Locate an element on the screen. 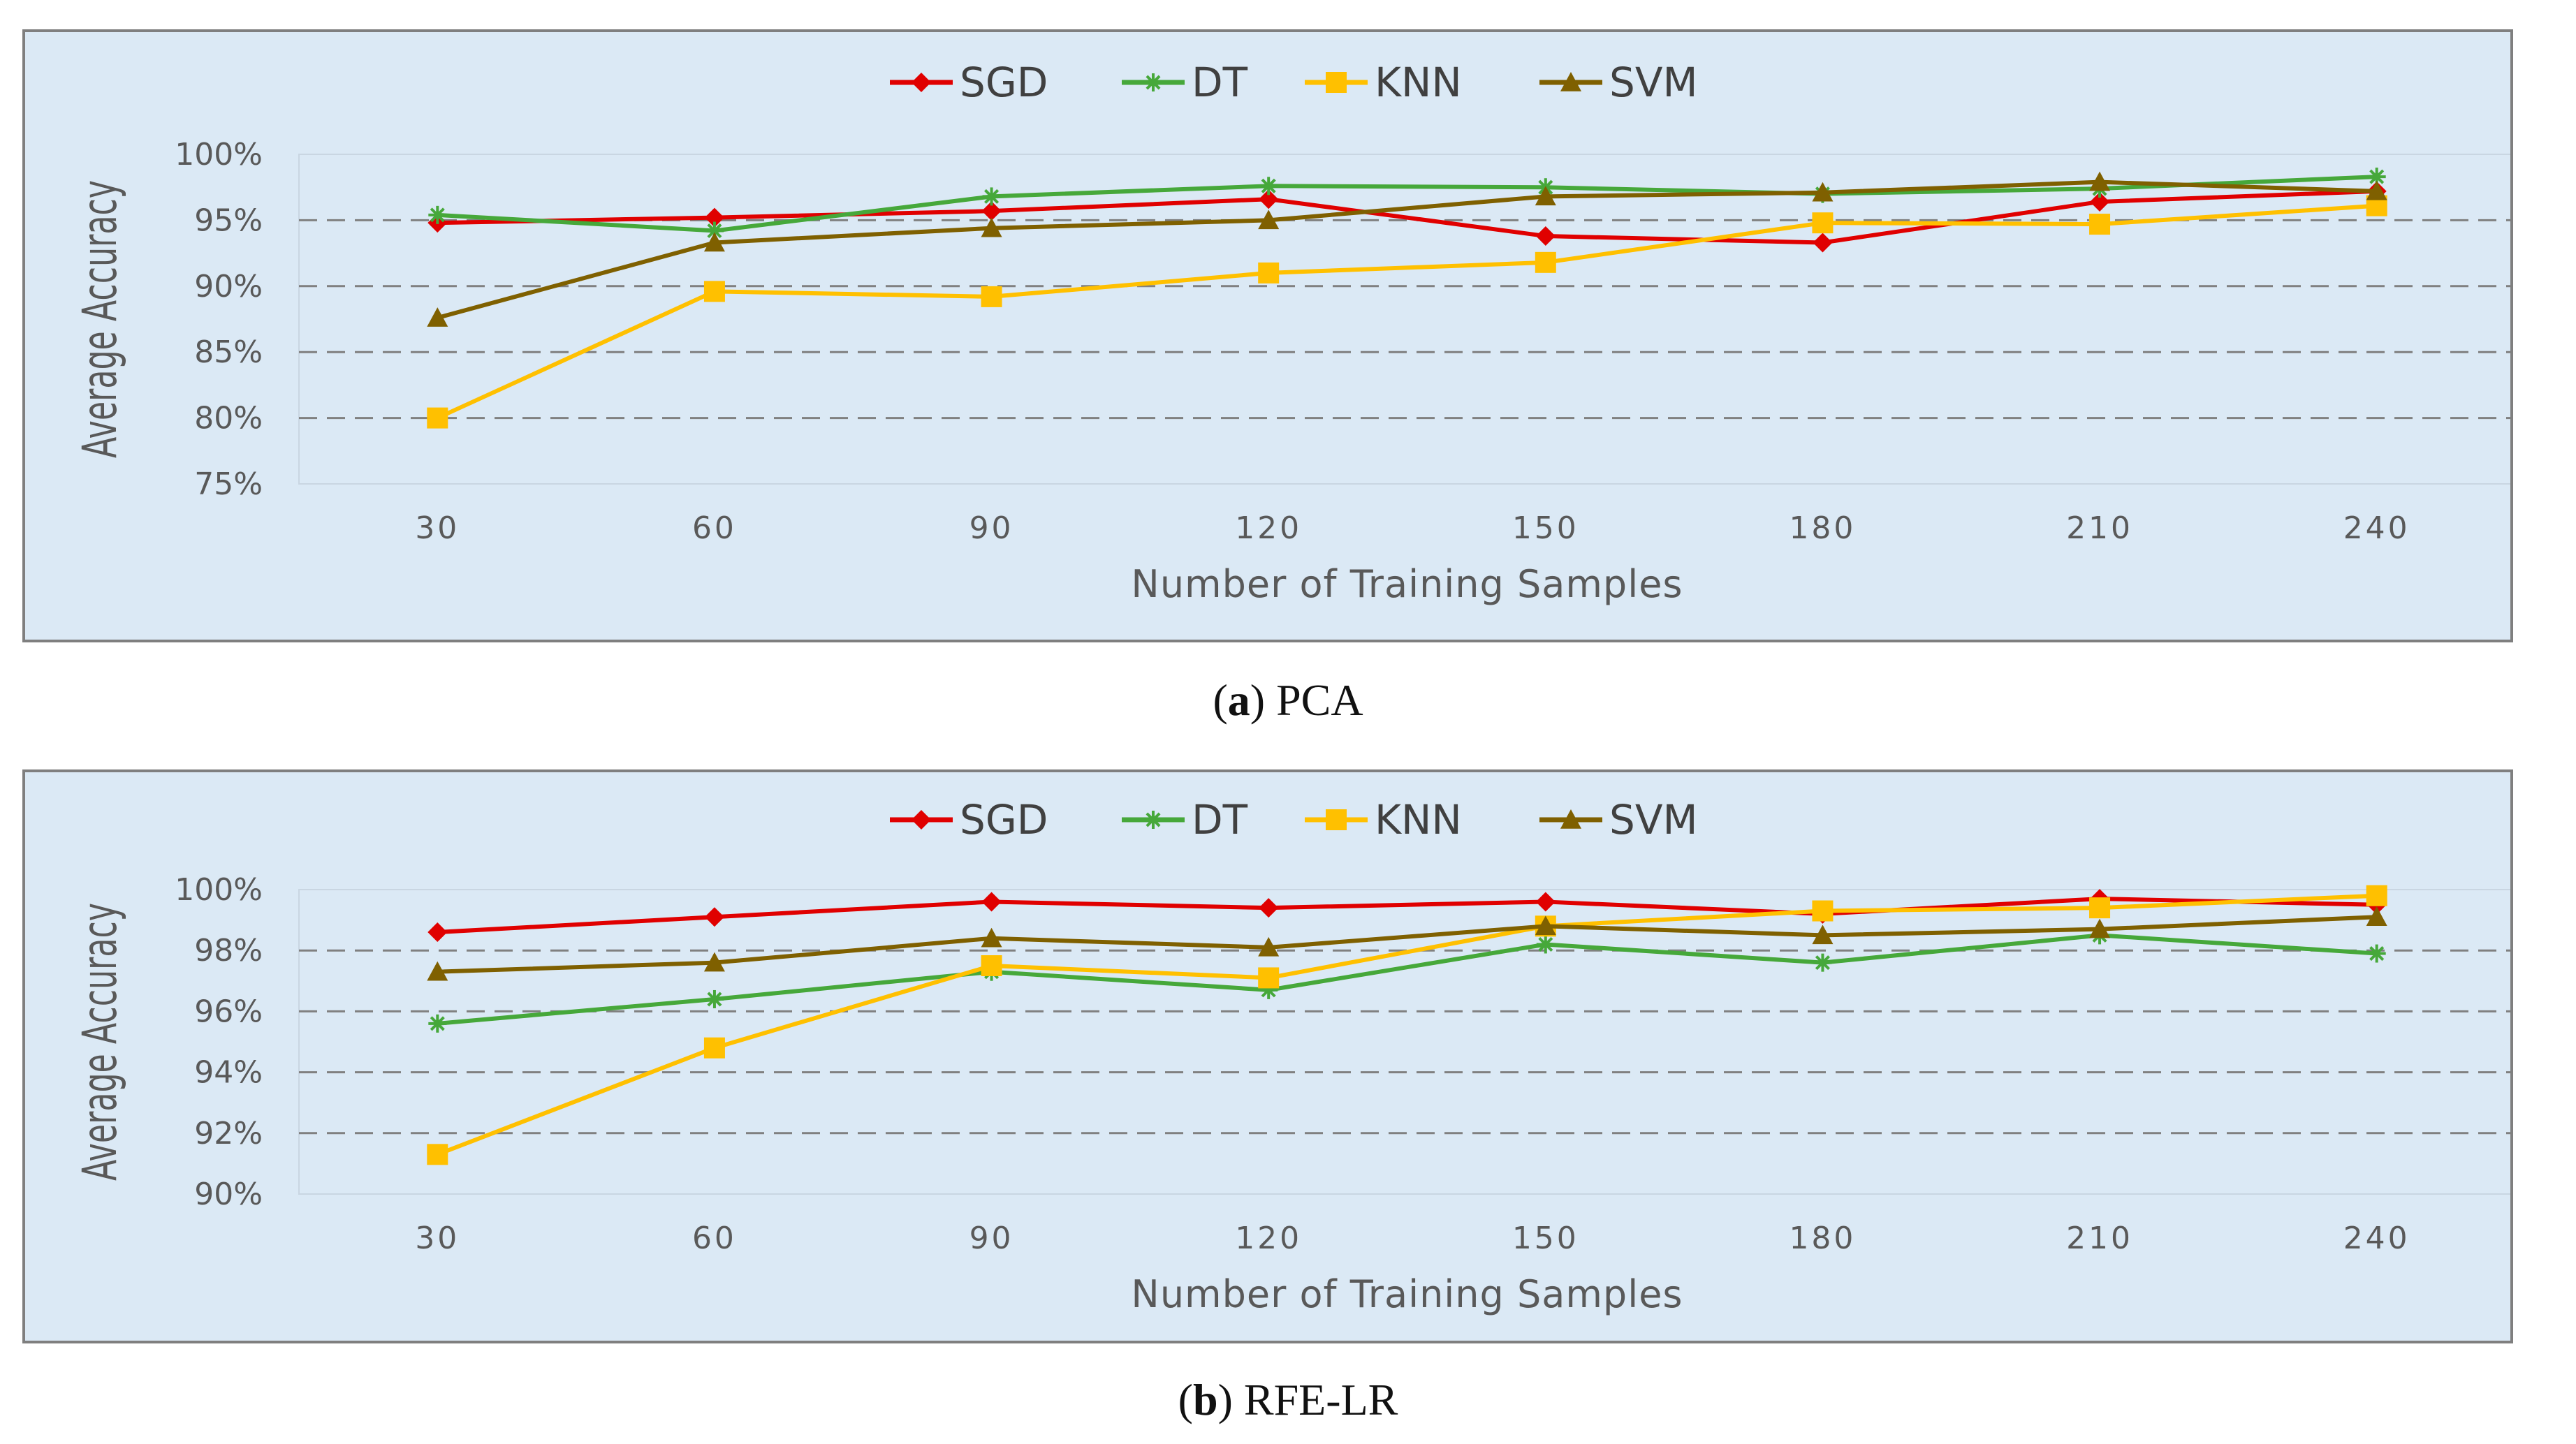 Image resolution: width=2576 pixels, height=1444 pixels. x-tick-label: 210 is located at coordinates (2099, 1239).